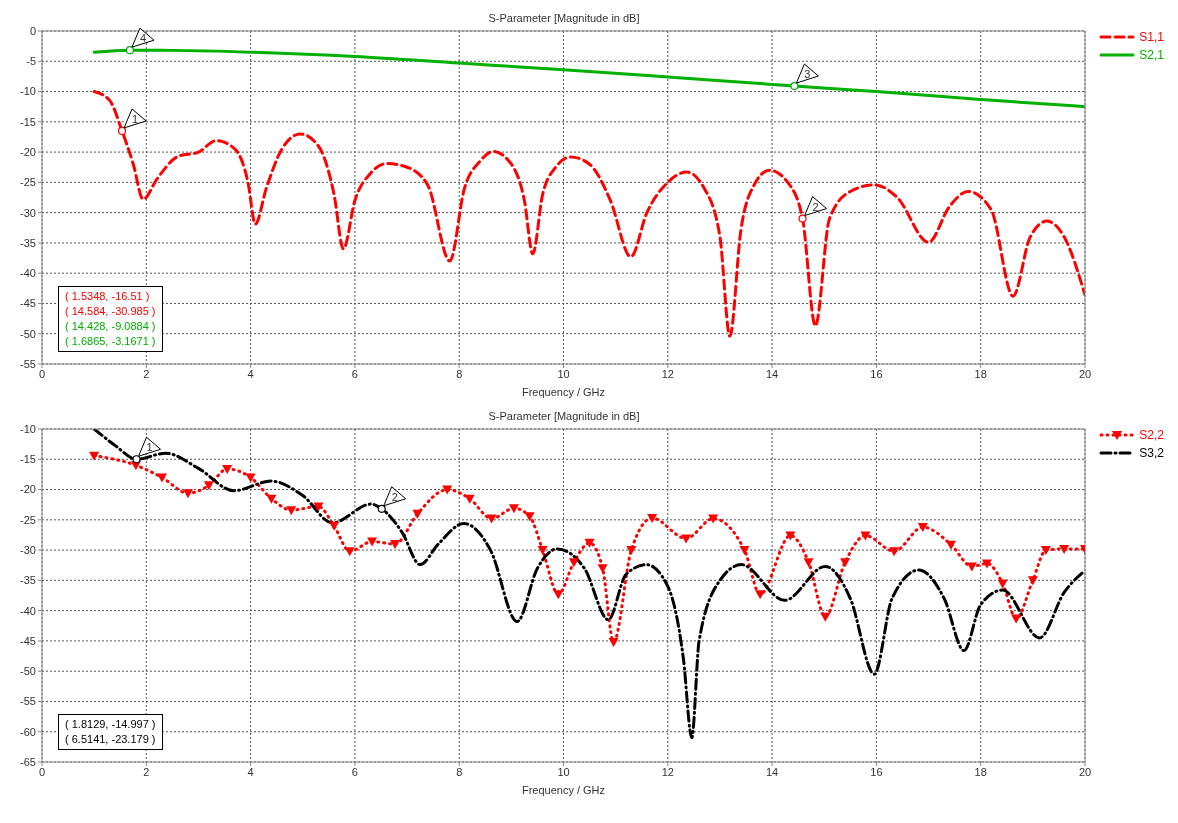  Describe the element at coordinates (354, 373) in the screenshot. I see `x-tick-label: 6` at that location.